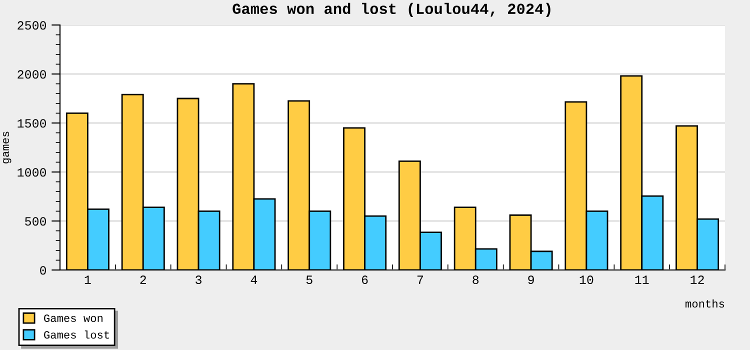 This screenshot has height=350, width=750. Describe the element at coordinates (475, 280) in the screenshot. I see `x-tick-label: 8` at that location.